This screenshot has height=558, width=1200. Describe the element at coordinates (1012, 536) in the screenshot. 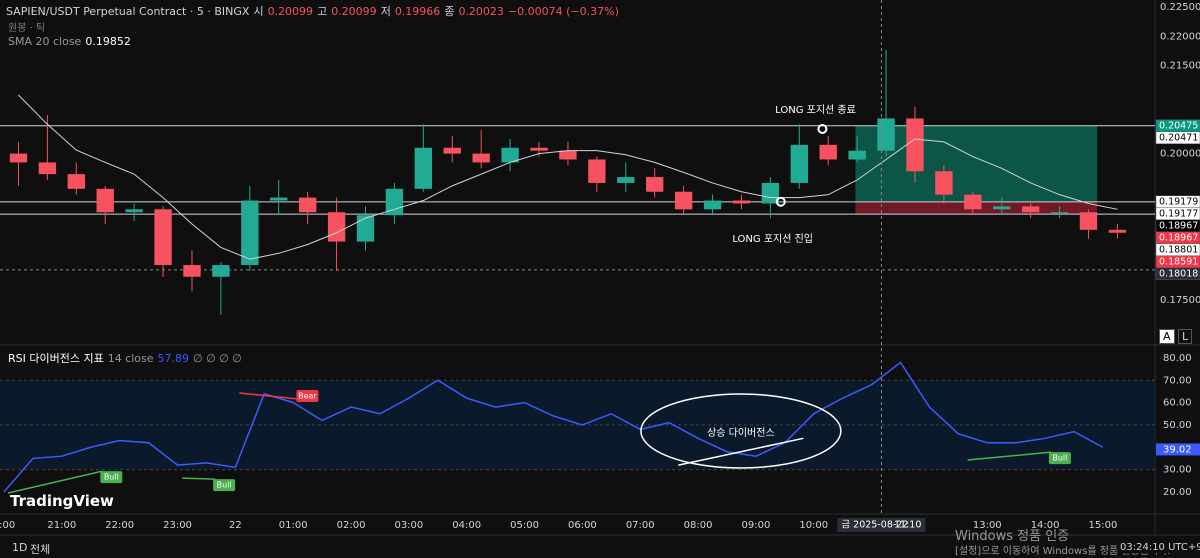

I see `watermark-title: Windows 정품 인증` at that location.